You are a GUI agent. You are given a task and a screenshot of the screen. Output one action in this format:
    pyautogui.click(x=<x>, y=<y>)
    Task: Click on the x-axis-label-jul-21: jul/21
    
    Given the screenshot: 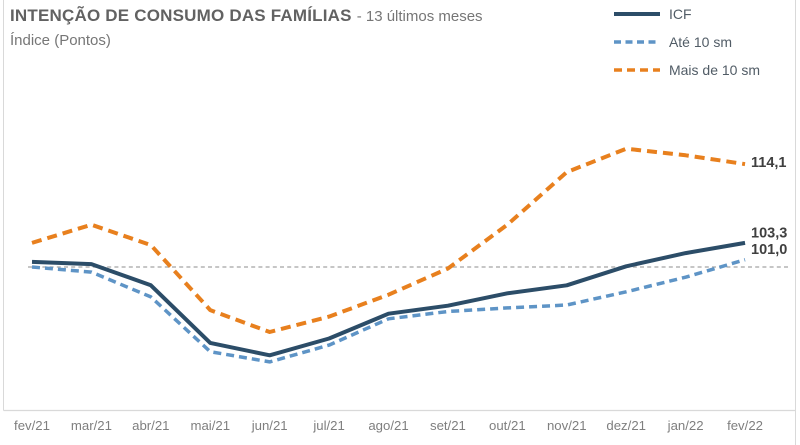 What is the action you would take?
    pyautogui.click(x=328, y=425)
    